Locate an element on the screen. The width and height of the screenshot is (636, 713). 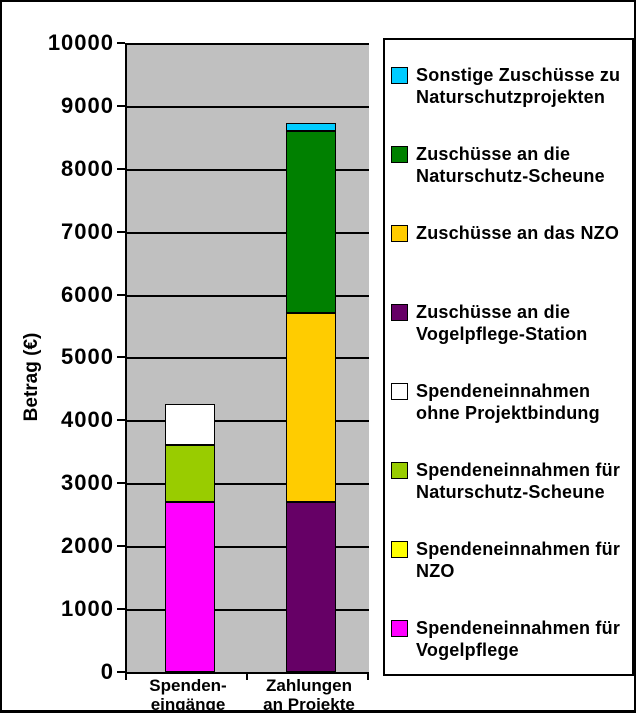
y-tick-label-10000: 10000 is located at coordinates (80, 42).